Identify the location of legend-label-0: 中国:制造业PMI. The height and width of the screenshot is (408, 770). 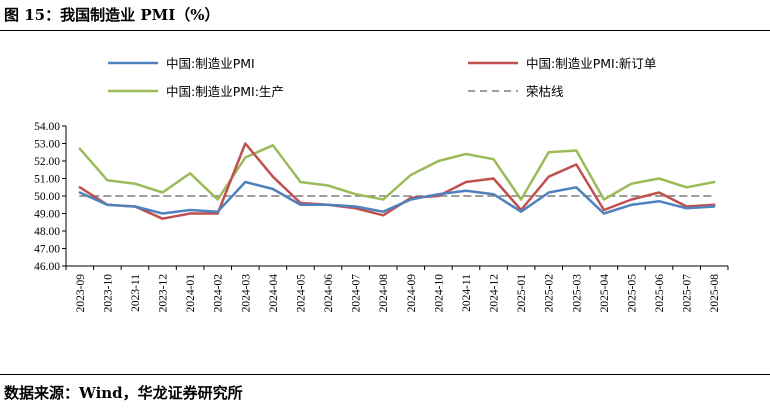
(210, 63).